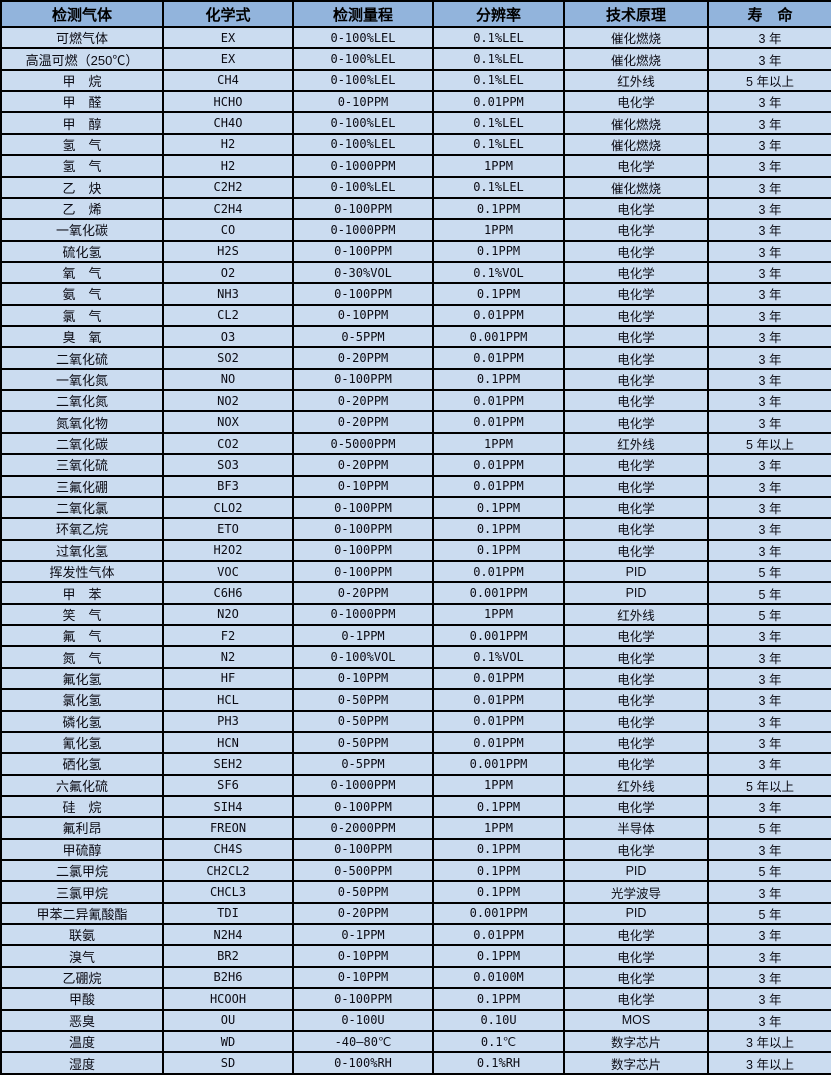 The image size is (831, 1075). Describe the element at coordinates (415, 14) in the screenshot. I see `header-row: 检测气体 化学式 检测量程 分辨率 技术原理 寿 命` at that location.